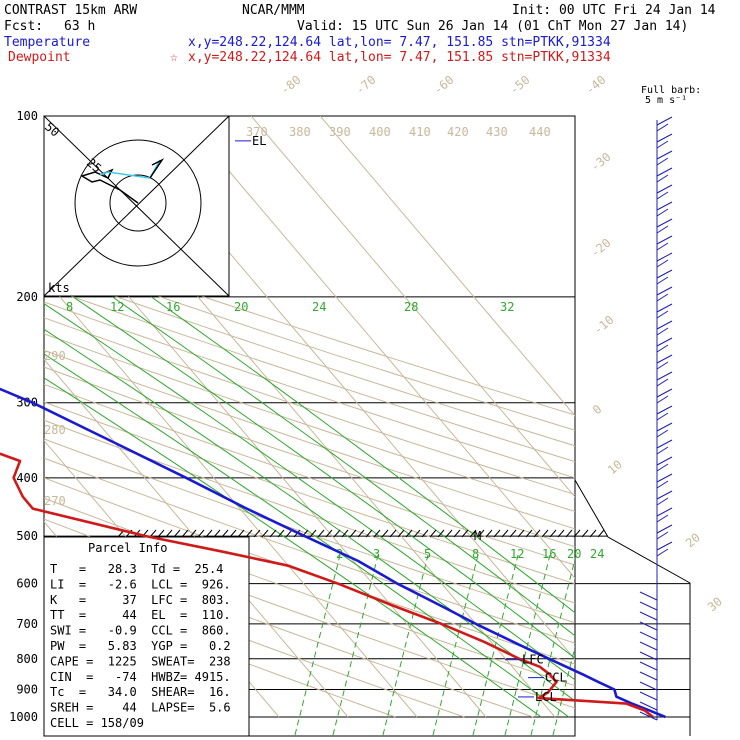 The image size is (740, 740). What do you see at coordinates (273, 10) in the screenshot?
I see `center-name: NCAR/MMM` at bounding box center [273, 10].